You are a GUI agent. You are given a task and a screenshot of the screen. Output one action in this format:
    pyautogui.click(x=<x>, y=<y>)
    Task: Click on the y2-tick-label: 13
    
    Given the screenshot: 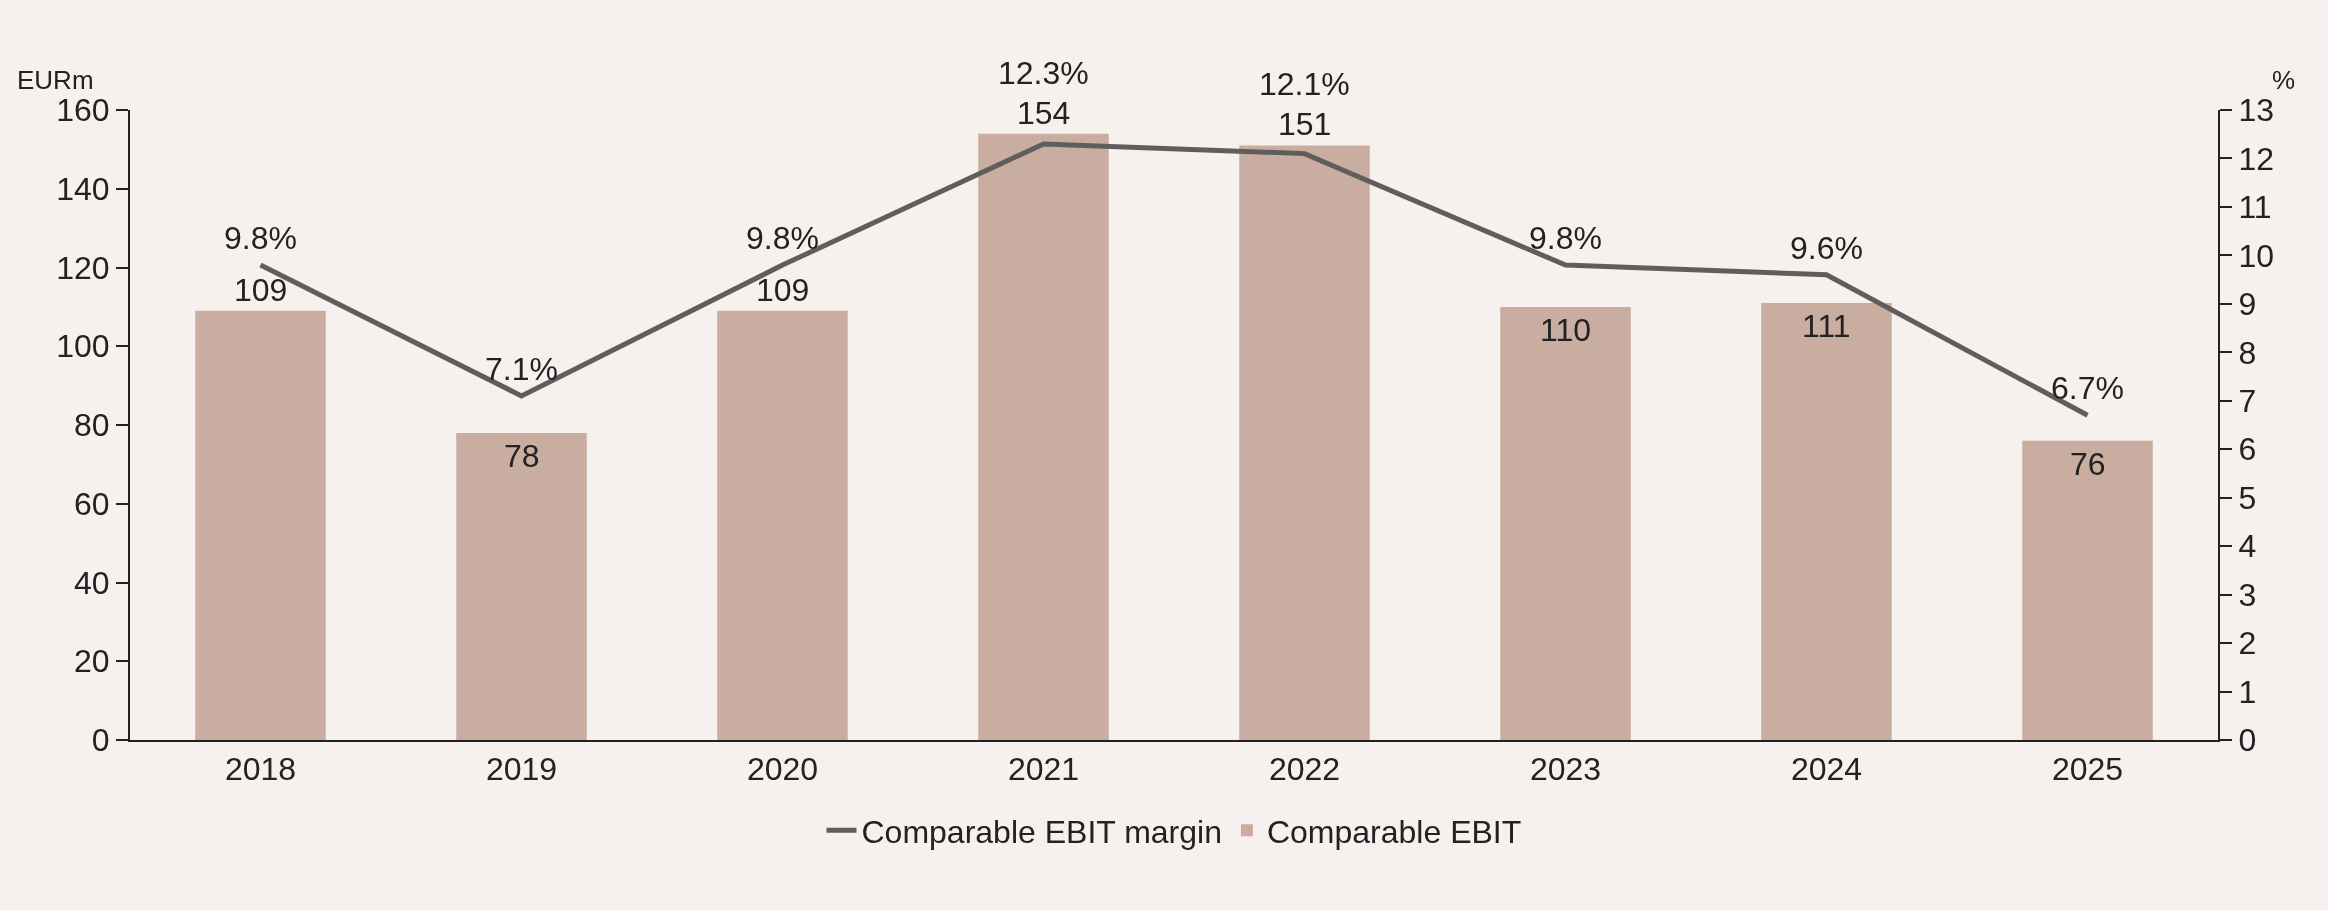 What is the action you would take?
    pyautogui.click(x=2256, y=110)
    